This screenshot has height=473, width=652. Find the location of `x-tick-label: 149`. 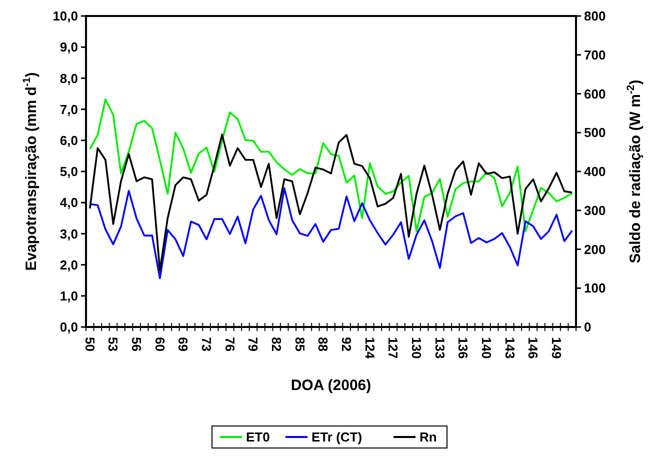

x-tick-label: 149 is located at coordinates (556, 348).